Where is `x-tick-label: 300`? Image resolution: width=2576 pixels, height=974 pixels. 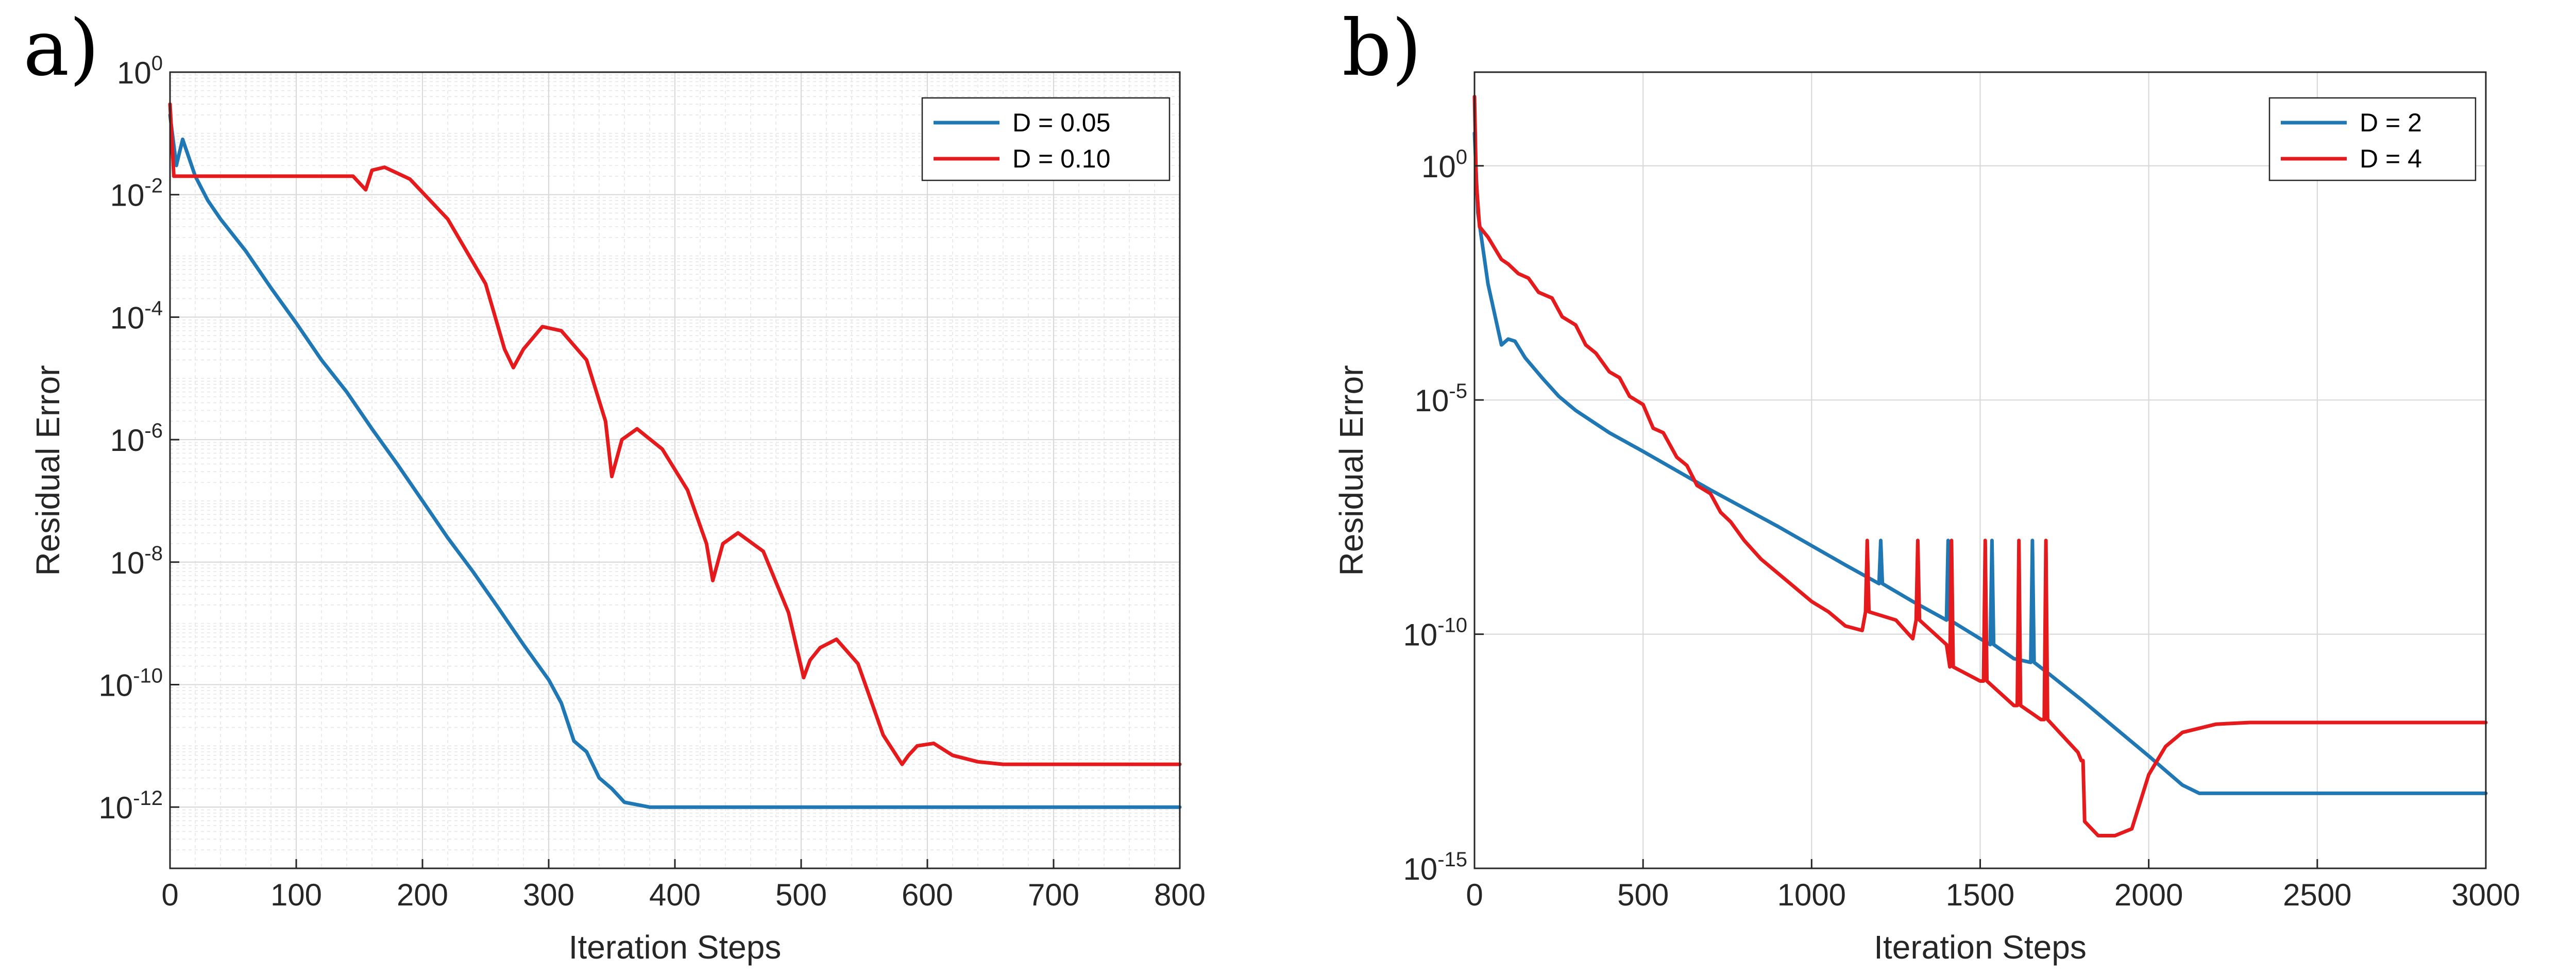 x-tick-label: 300 is located at coordinates (548, 895).